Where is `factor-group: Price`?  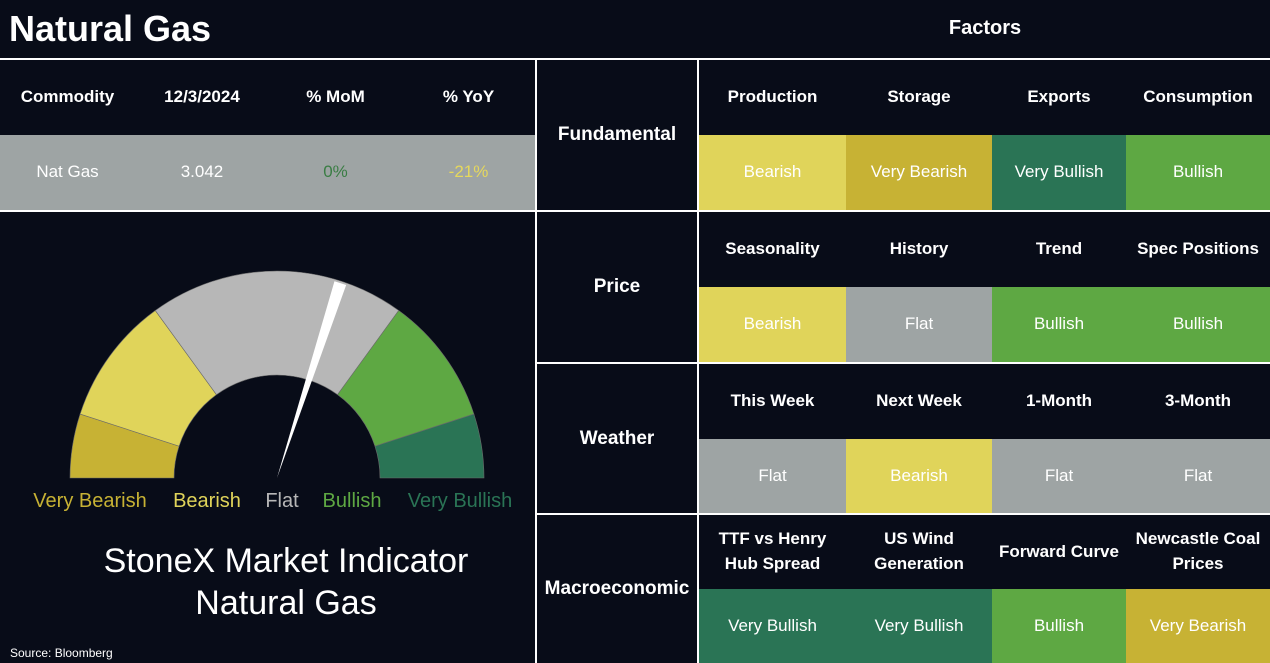 factor-group: Price is located at coordinates (617, 287).